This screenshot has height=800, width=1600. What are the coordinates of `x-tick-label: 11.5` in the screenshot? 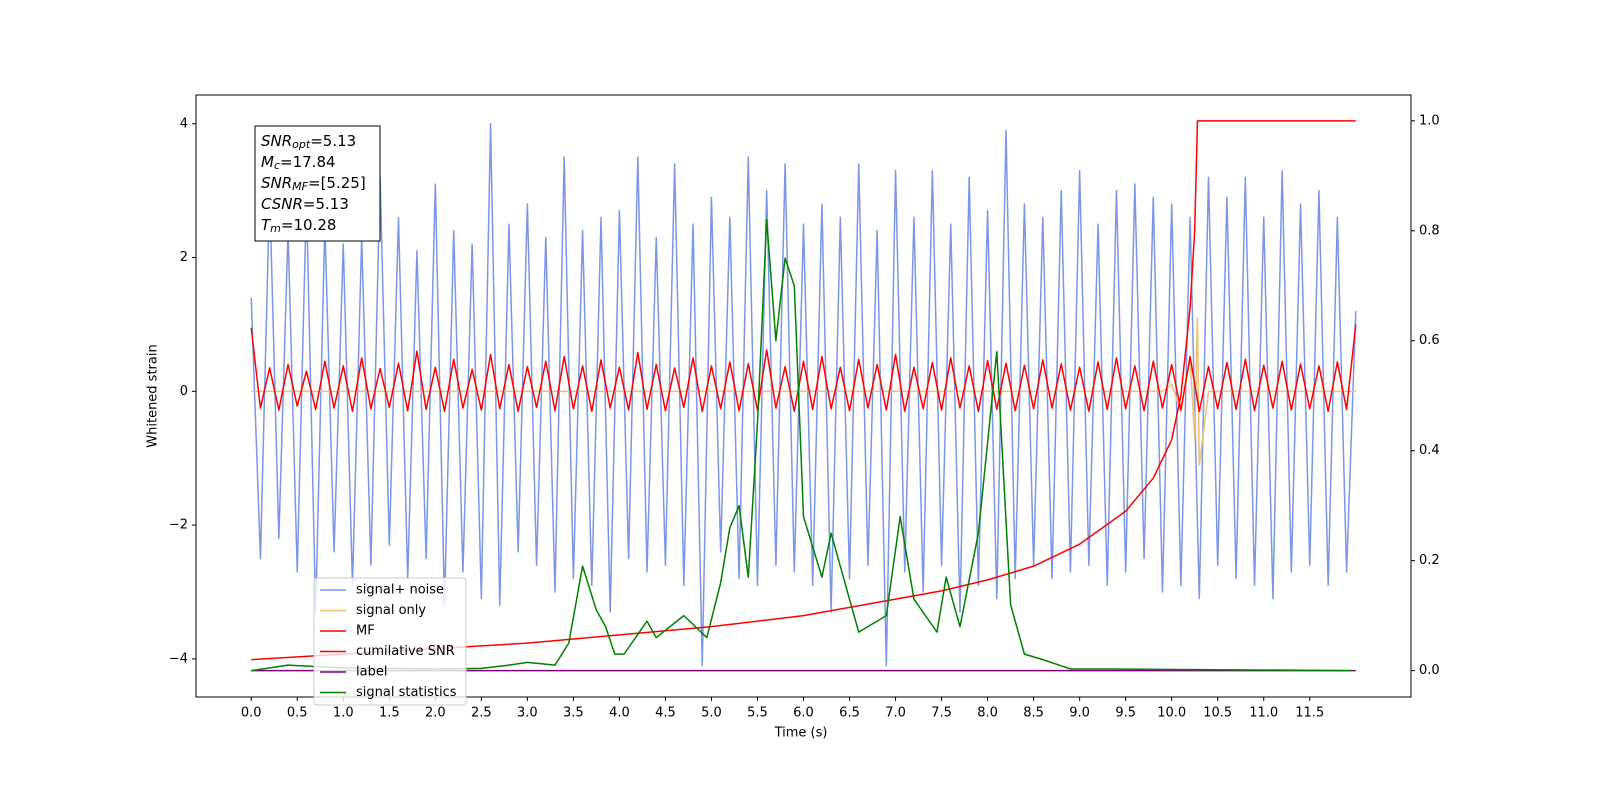 It's located at (1309, 713).